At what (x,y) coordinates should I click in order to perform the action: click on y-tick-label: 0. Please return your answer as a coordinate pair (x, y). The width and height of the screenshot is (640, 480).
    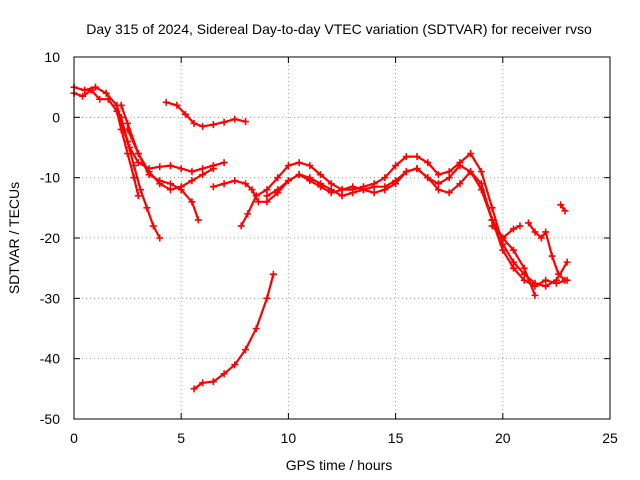
    Looking at the image, I should click on (56, 117).